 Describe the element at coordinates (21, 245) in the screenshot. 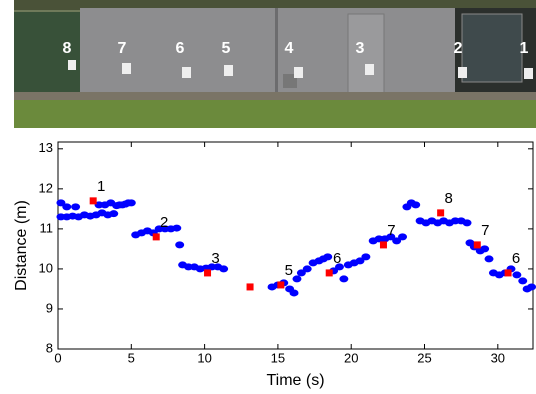

I see `y-axis-label: Distance (m)` at that location.